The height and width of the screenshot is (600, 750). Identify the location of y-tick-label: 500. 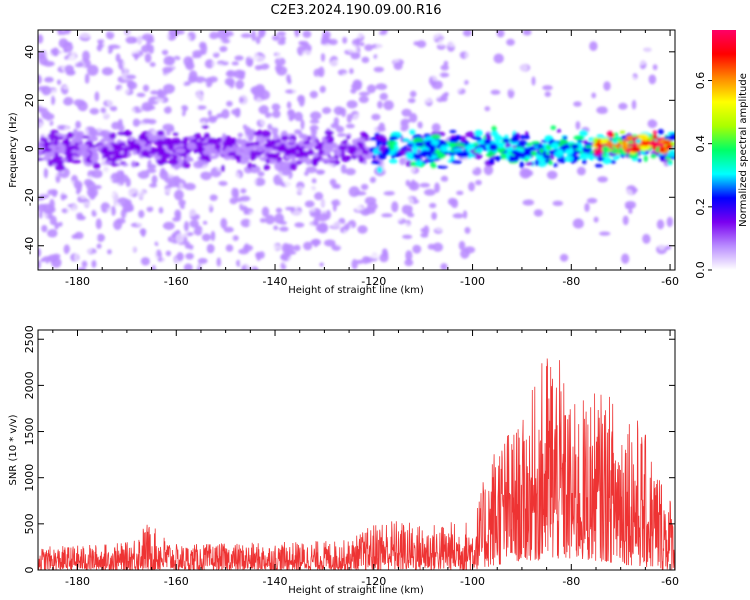
(29, 523).